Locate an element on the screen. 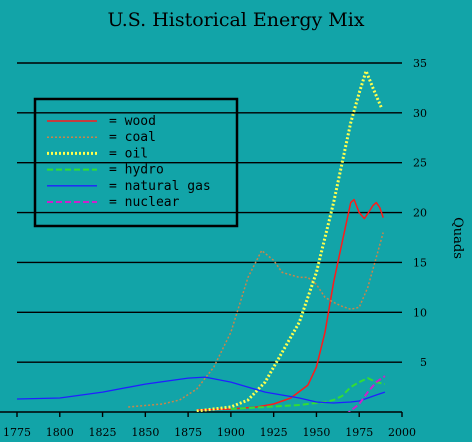  x-tick-label-1975: 1975 is located at coordinates (359, 432).